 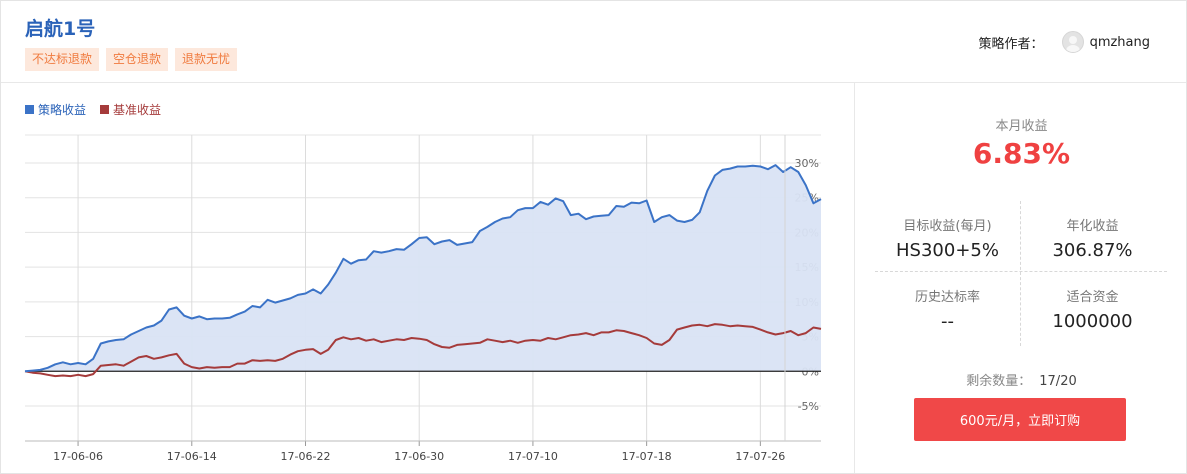 I want to click on history-rate-label: 历史达标率, so click(x=947, y=297).